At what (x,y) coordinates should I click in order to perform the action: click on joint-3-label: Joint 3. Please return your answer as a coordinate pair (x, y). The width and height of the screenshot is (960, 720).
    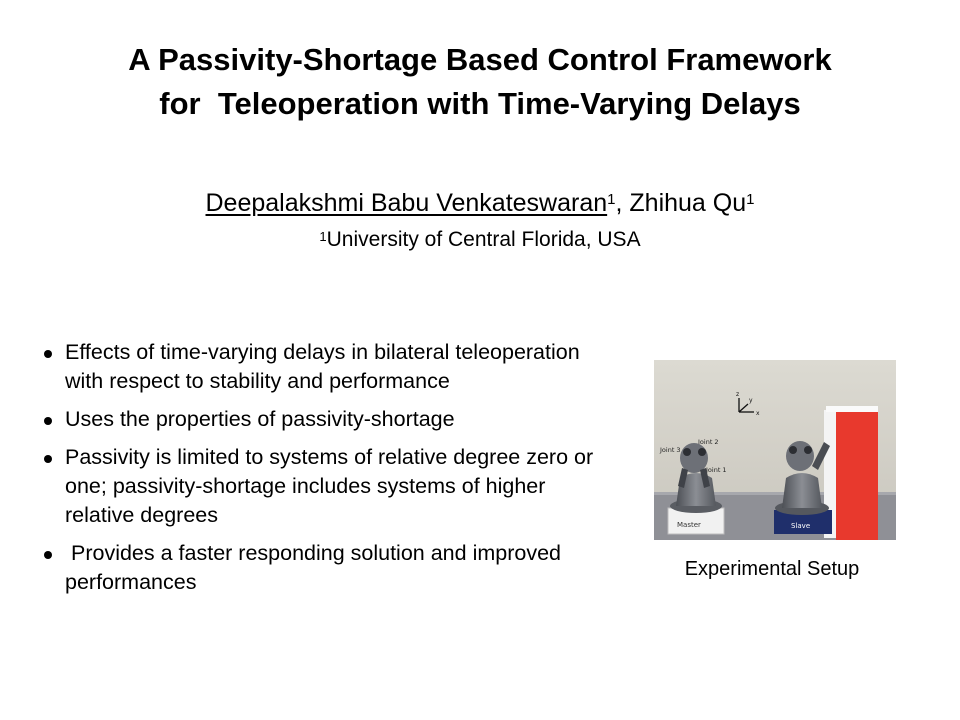
    Looking at the image, I should click on (670, 450).